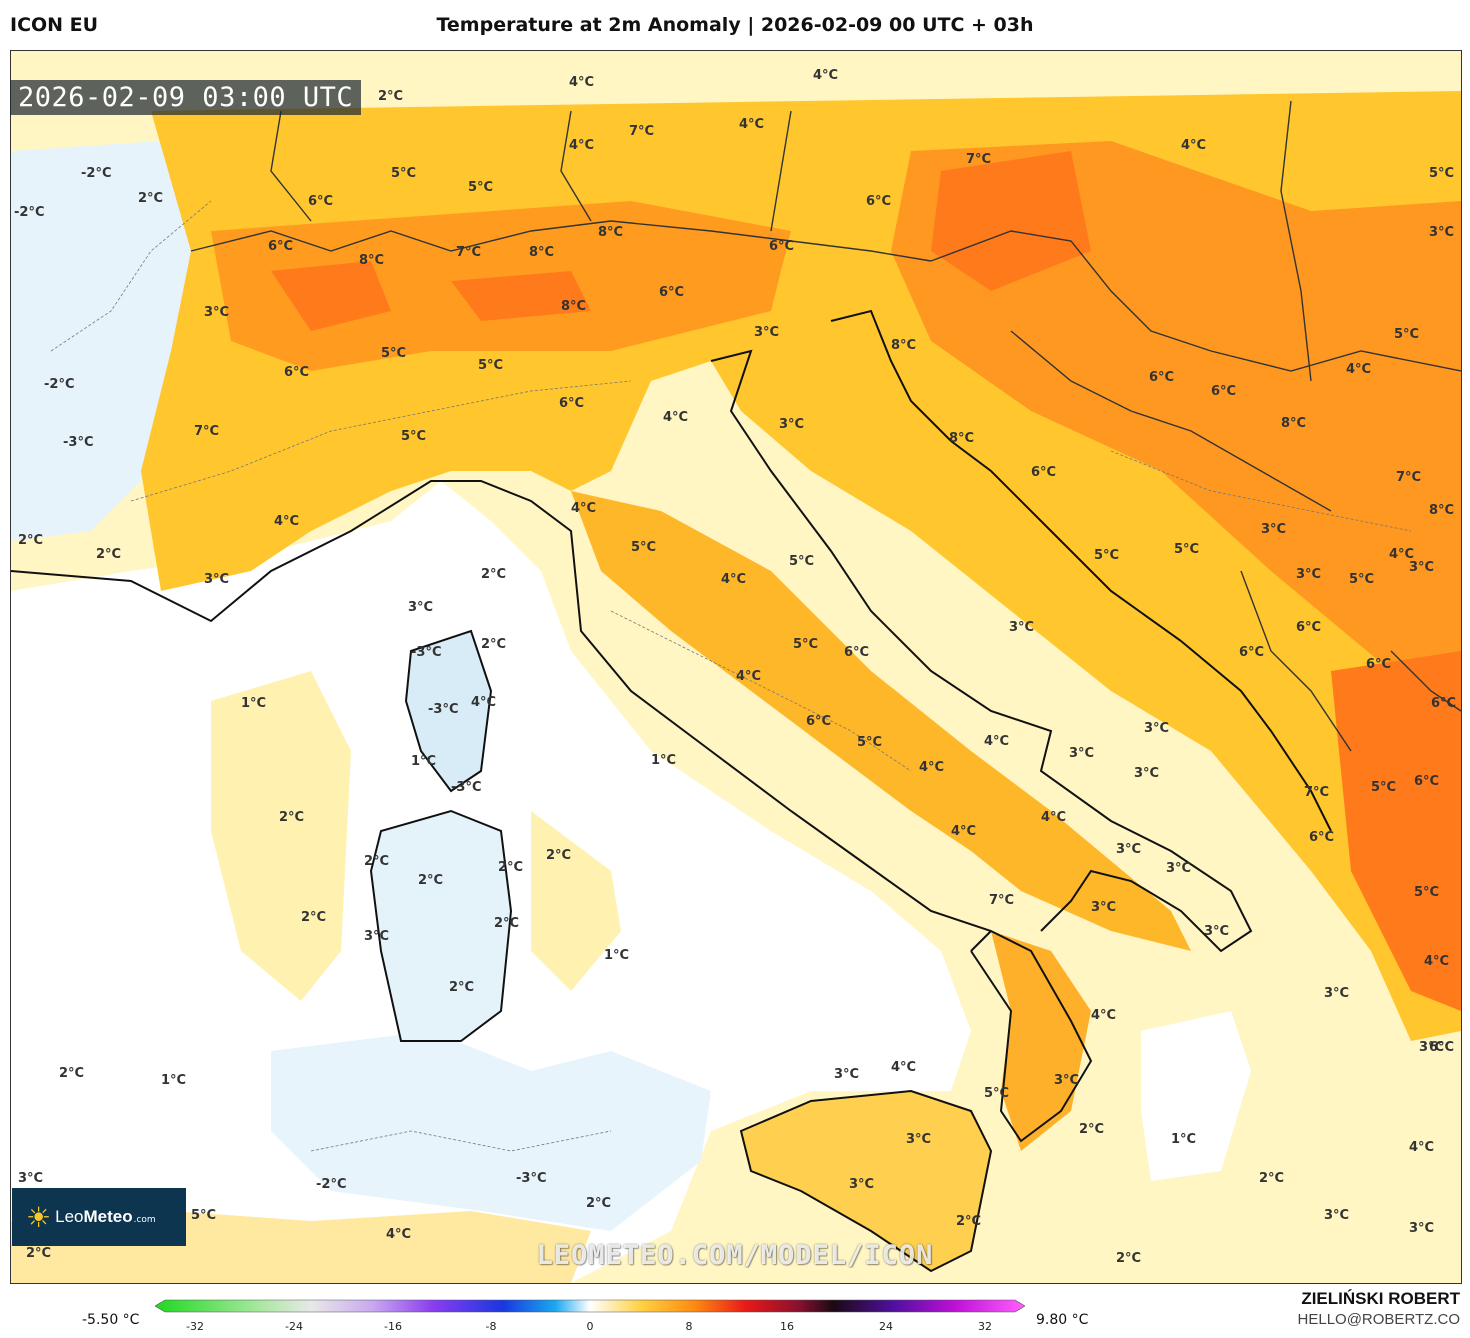  What do you see at coordinates (531, 1178) in the screenshot?
I see `temp-label: -3°C` at bounding box center [531, 1178].